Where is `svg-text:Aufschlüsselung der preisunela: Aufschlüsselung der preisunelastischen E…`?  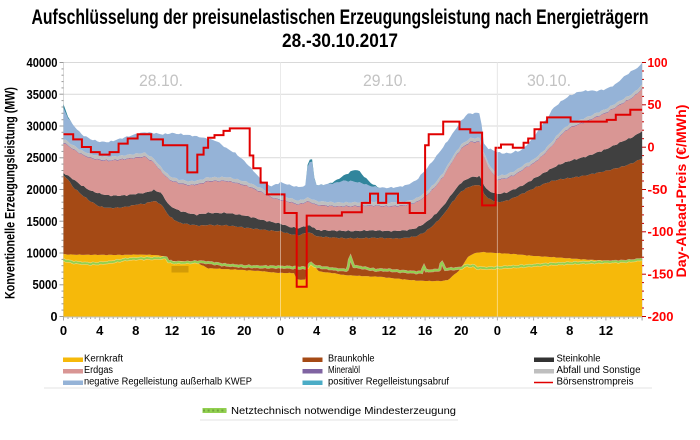
svg-text:Aufschlüsselung der preisunela: Aufschlüsselung der preisunelastischen E… is located at coordinates (340, 17).